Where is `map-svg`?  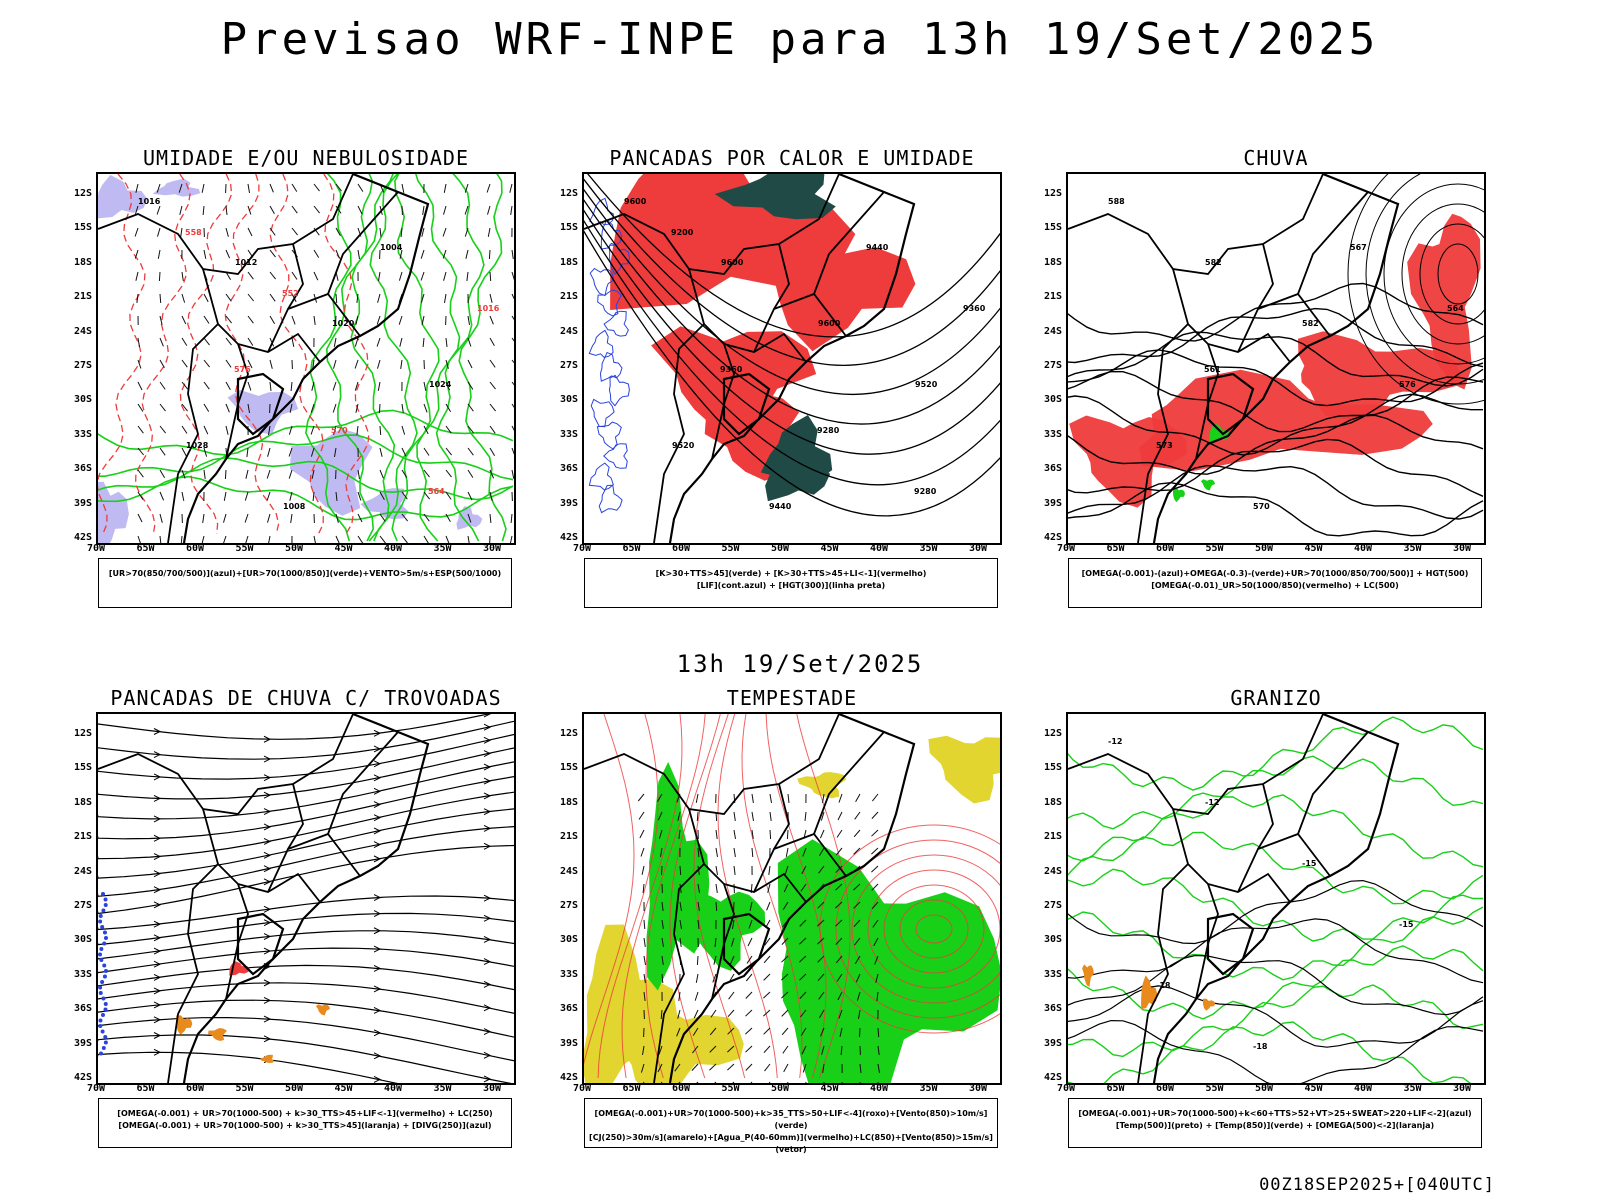 map-svg is located at coordinates (792, 898).